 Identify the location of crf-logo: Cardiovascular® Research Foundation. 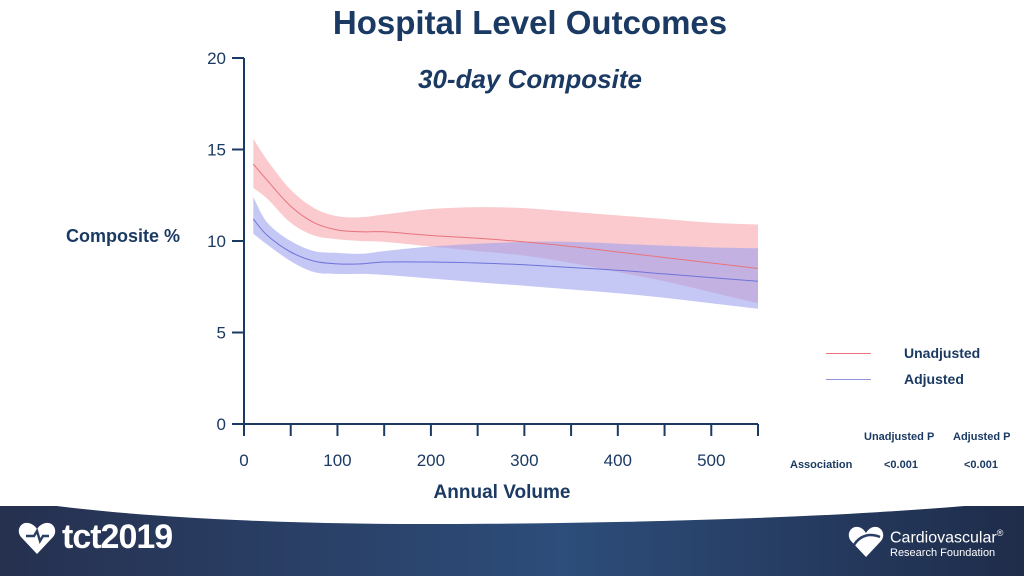
(925, 542).